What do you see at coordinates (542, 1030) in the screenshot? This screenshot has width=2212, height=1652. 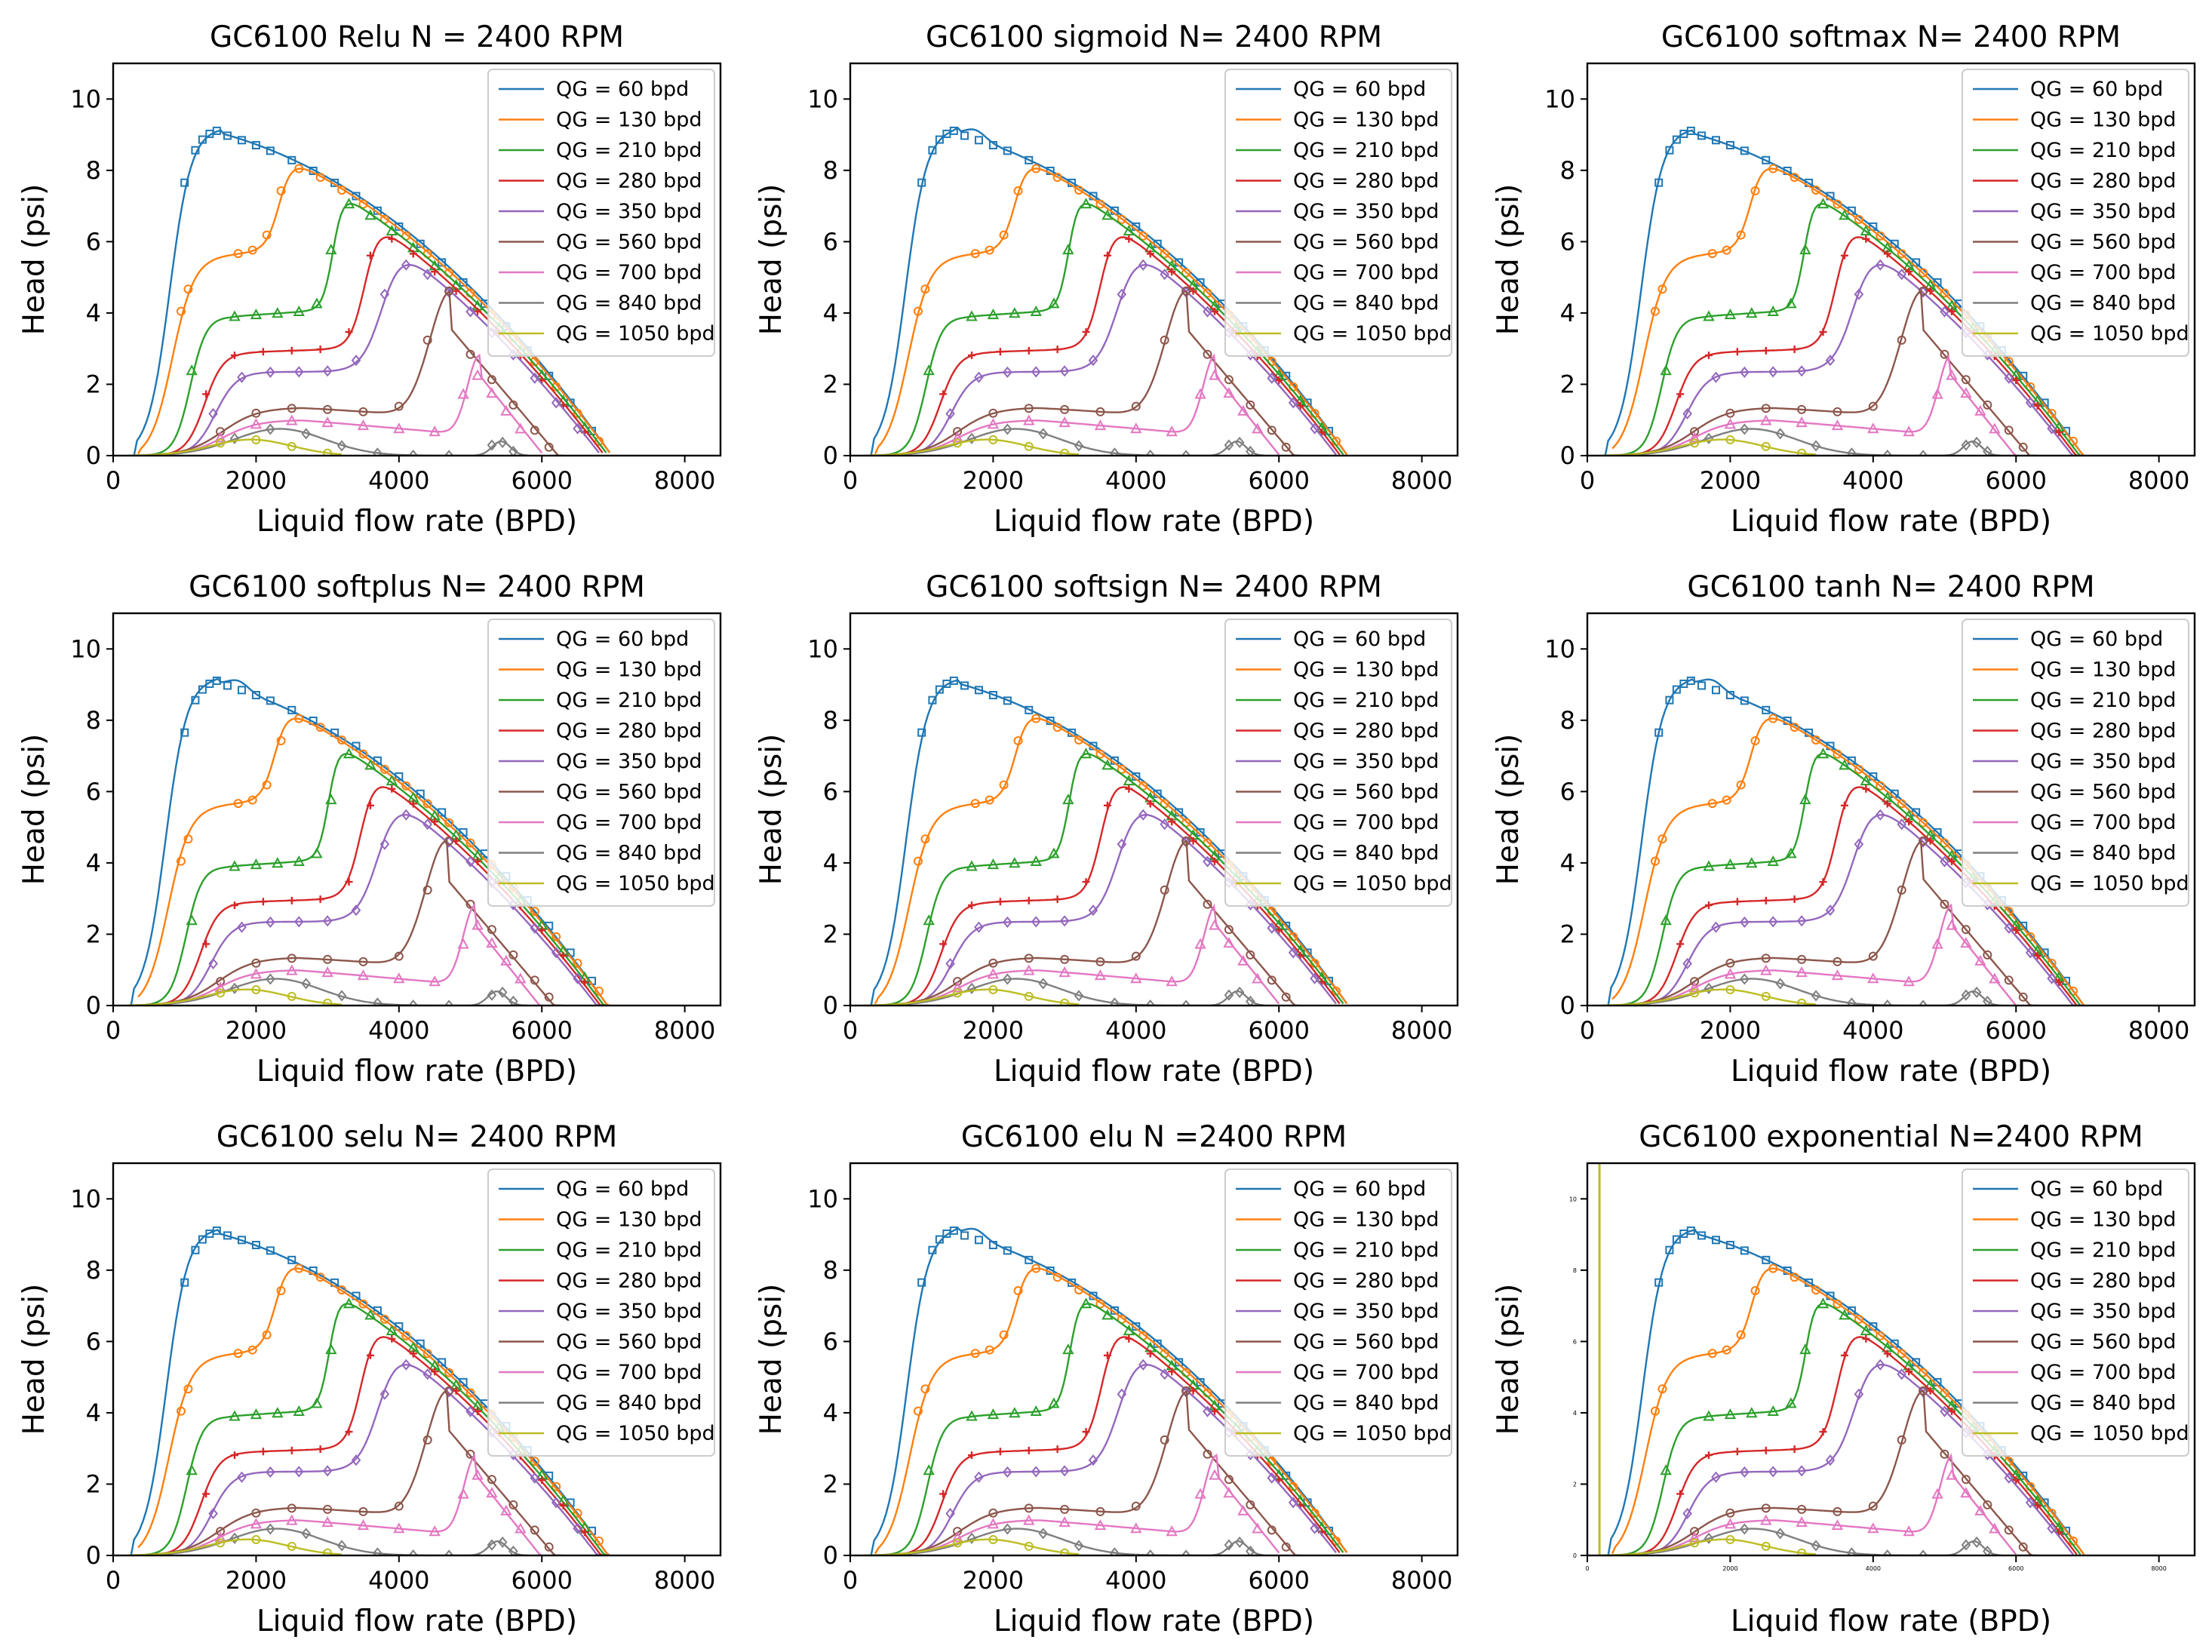 I see `x-tick-label: 6000` at bounding box center [542, 1030].